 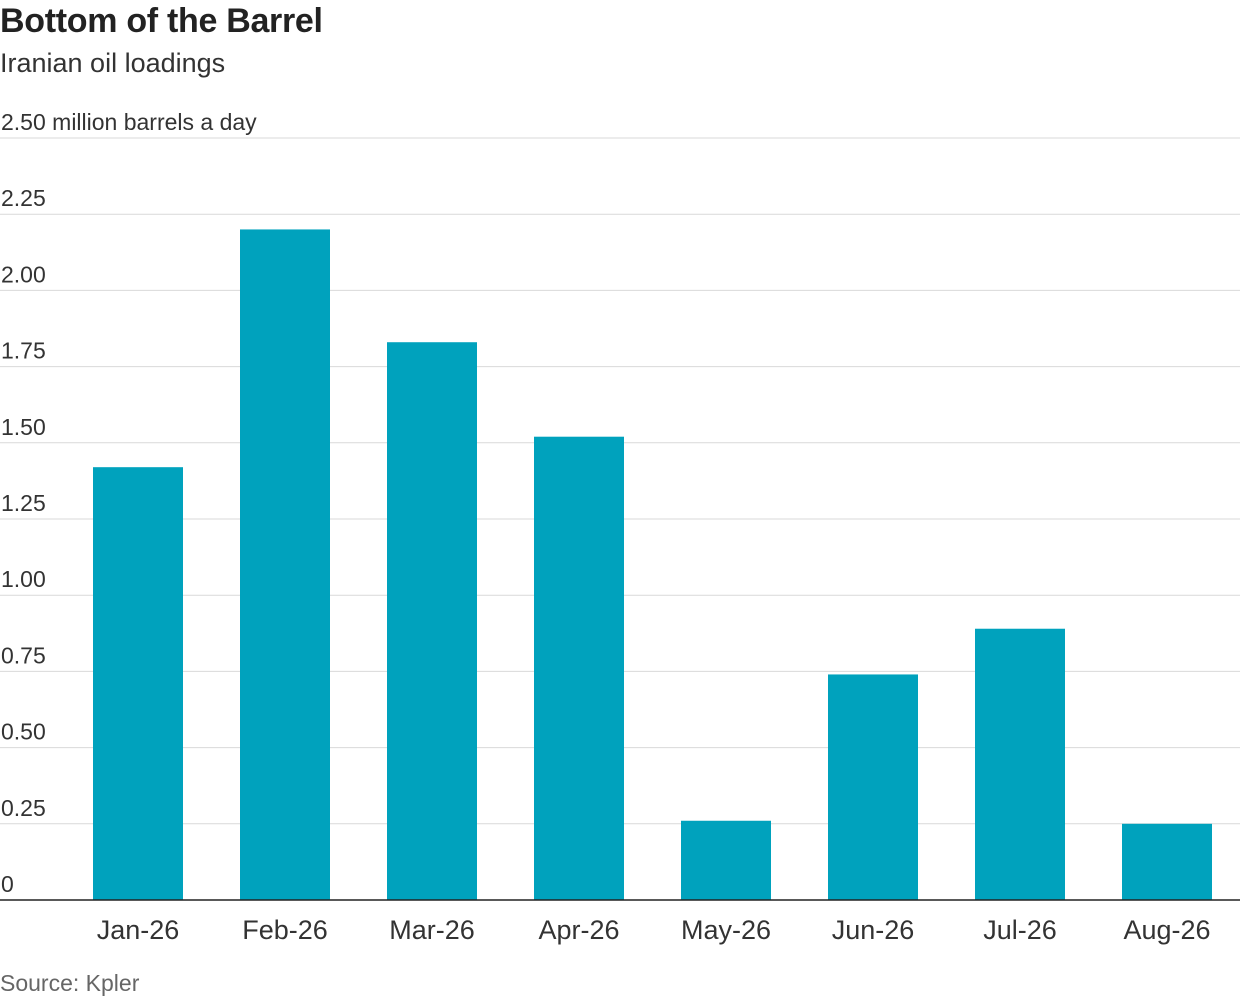 What do you see at coordinates (578, 930) in the screenshot?
I see `x-category-label: Apr-26` at bounding box center [578, 930].